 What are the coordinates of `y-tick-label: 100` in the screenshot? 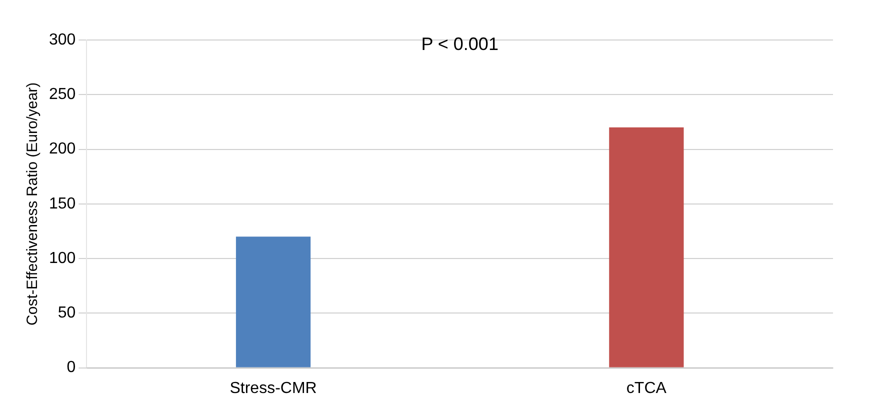 It's located at (62, 258).